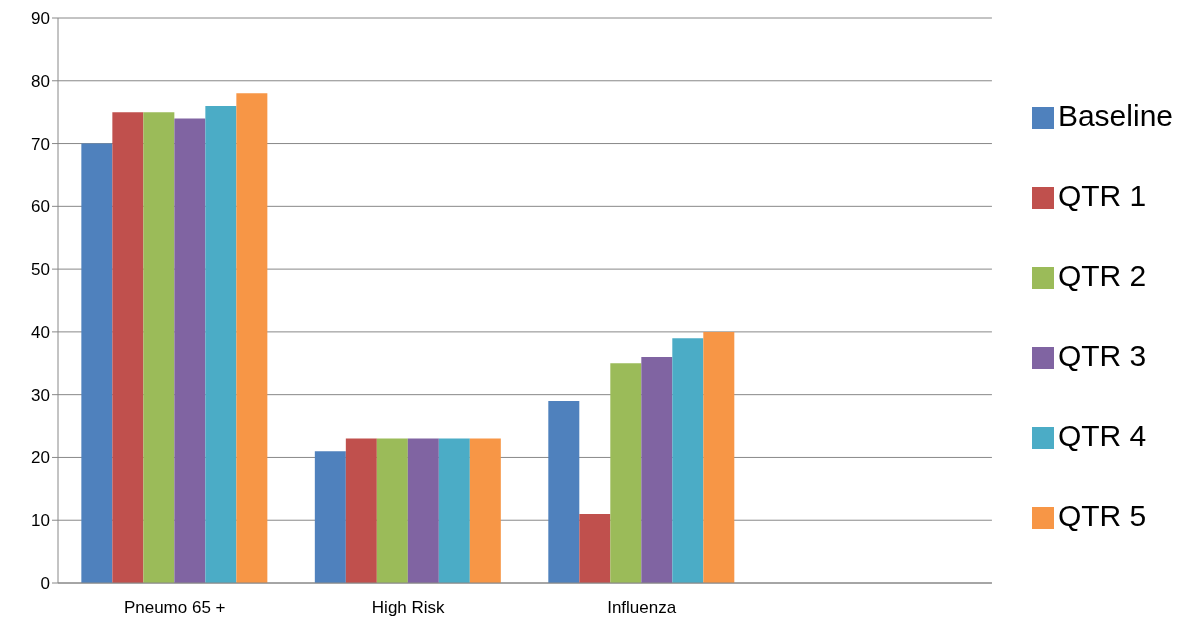  I want to click on y-tick-label: 30, so click(40, 395).